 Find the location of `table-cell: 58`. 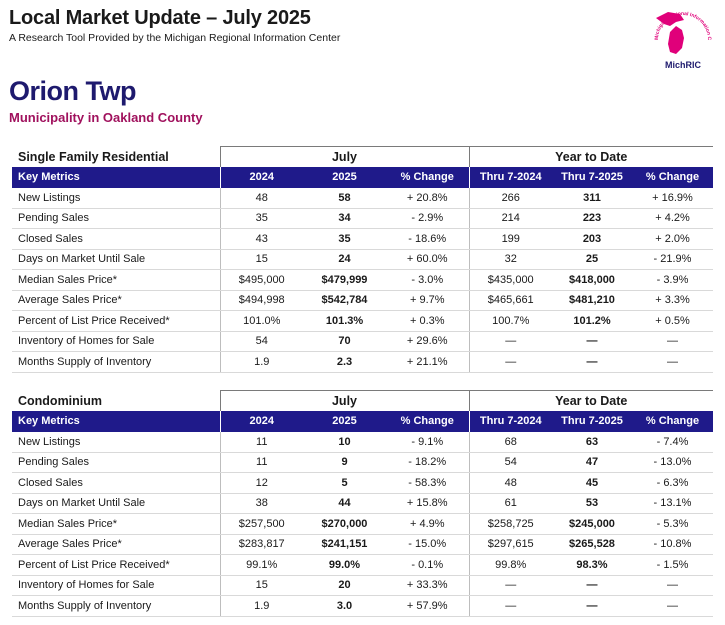

table-cell: 58 is located at coordinates (344, 198).